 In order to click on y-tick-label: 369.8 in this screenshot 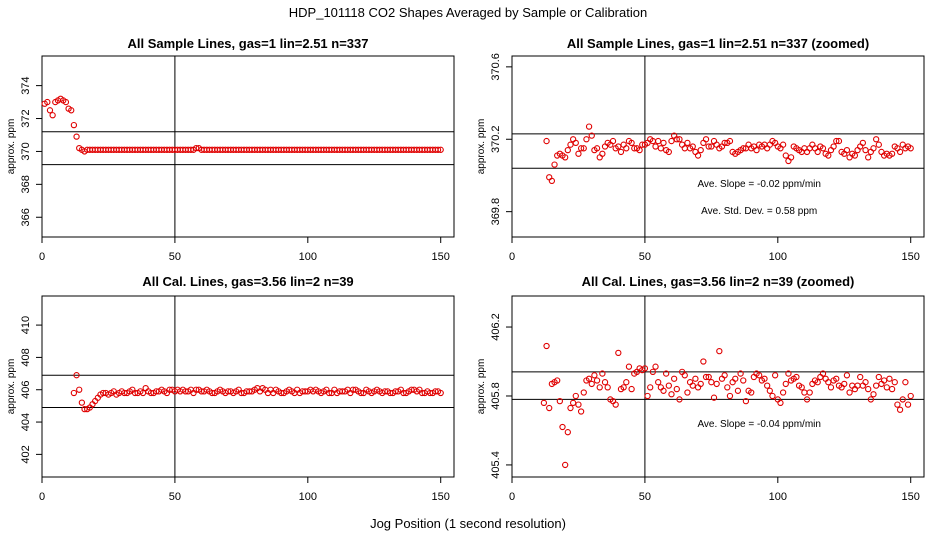, I will do `click(496, 212)`.